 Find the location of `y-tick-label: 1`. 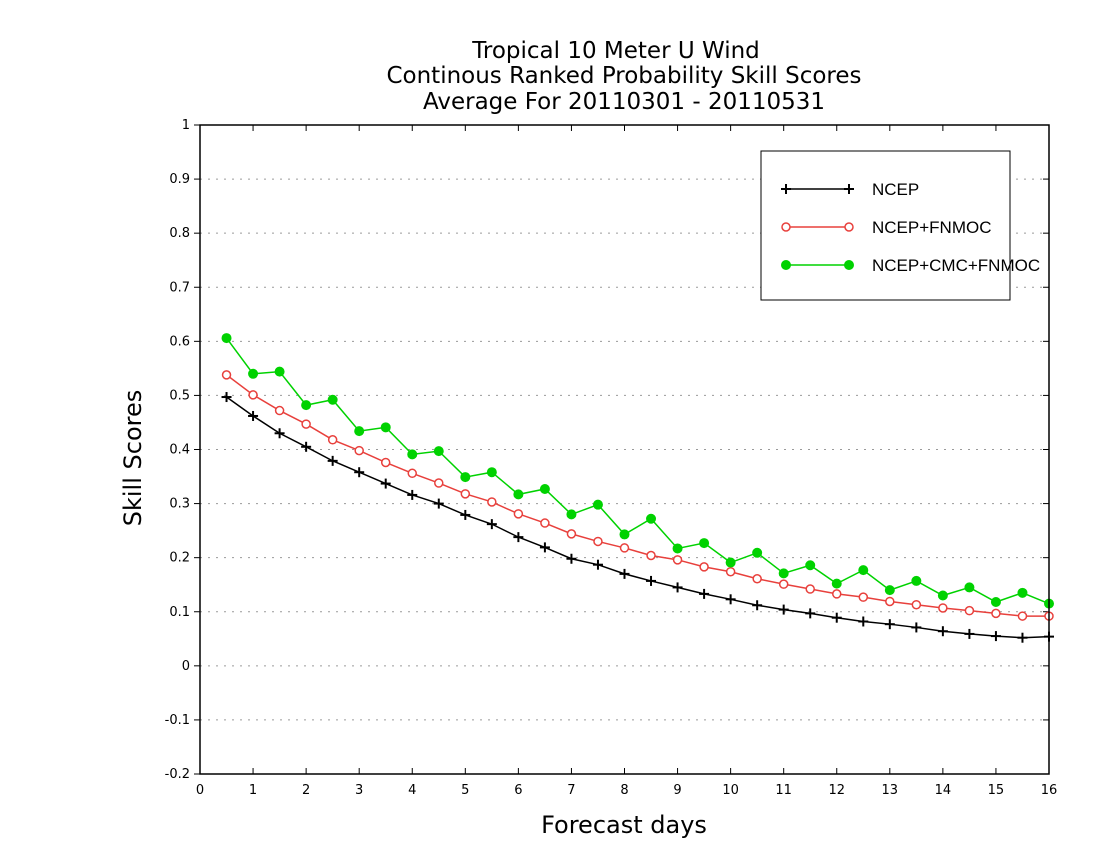

y-tick-label: 1 is located at coordinates (186, 125).